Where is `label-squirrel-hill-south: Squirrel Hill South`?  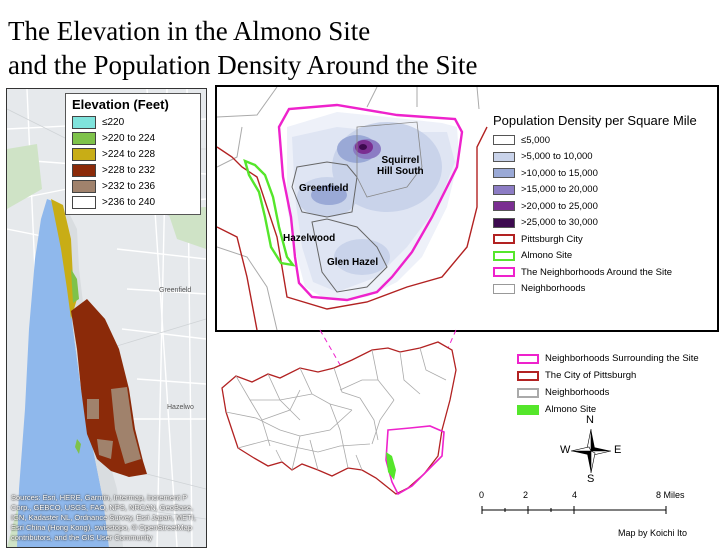
label-squirrel-hill-south: Squirrel Hill South is located at coordinates (400, 166).